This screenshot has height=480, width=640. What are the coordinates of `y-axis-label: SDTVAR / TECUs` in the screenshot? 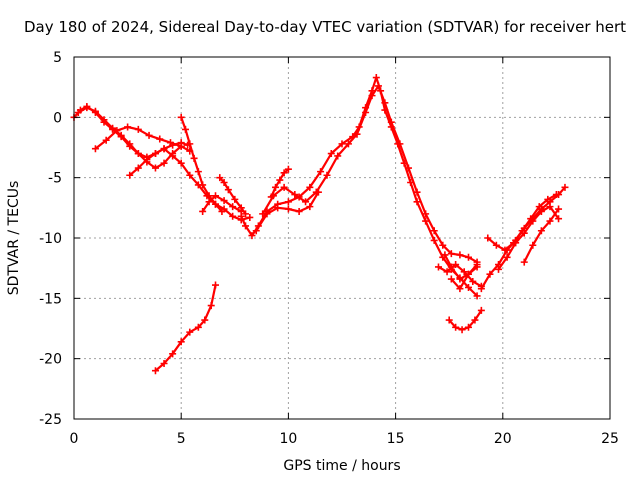 It's located at (14, 238).